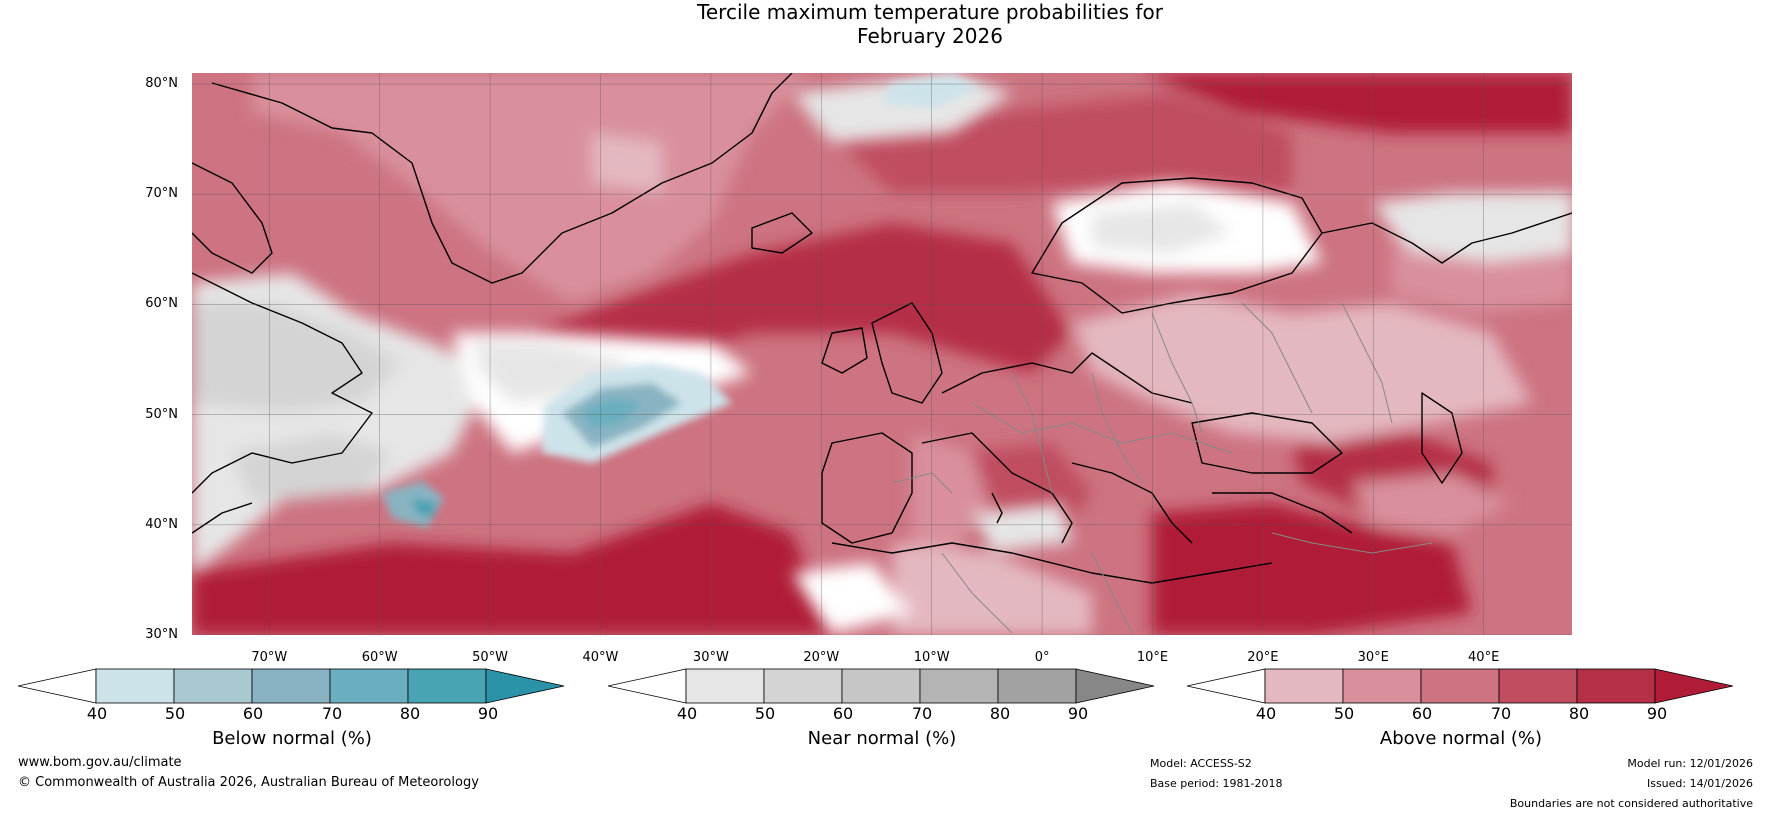 This screenshot has height=816, width=1770. What do you see at coordinates (600, 657) in the screenshot?
I see `lon-label: 40°W` at bounding box center [600, 657].